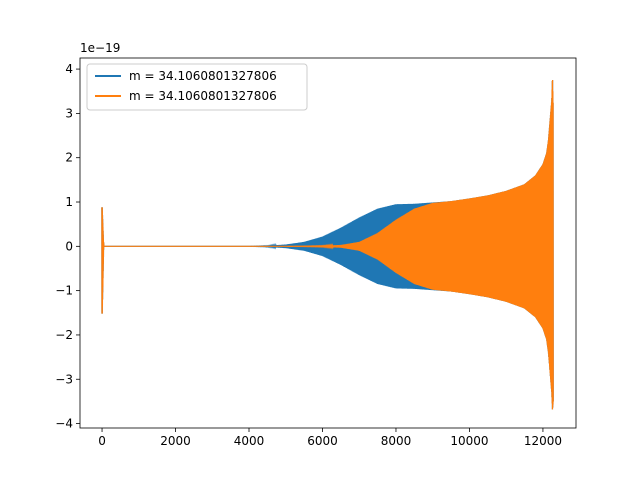 The height and width of the screenshot is (480, 640). What do you see at coordinates (322, 441) in the screenshot?
I see `x-tick-label: 6000` at bounding box center [322, 441].